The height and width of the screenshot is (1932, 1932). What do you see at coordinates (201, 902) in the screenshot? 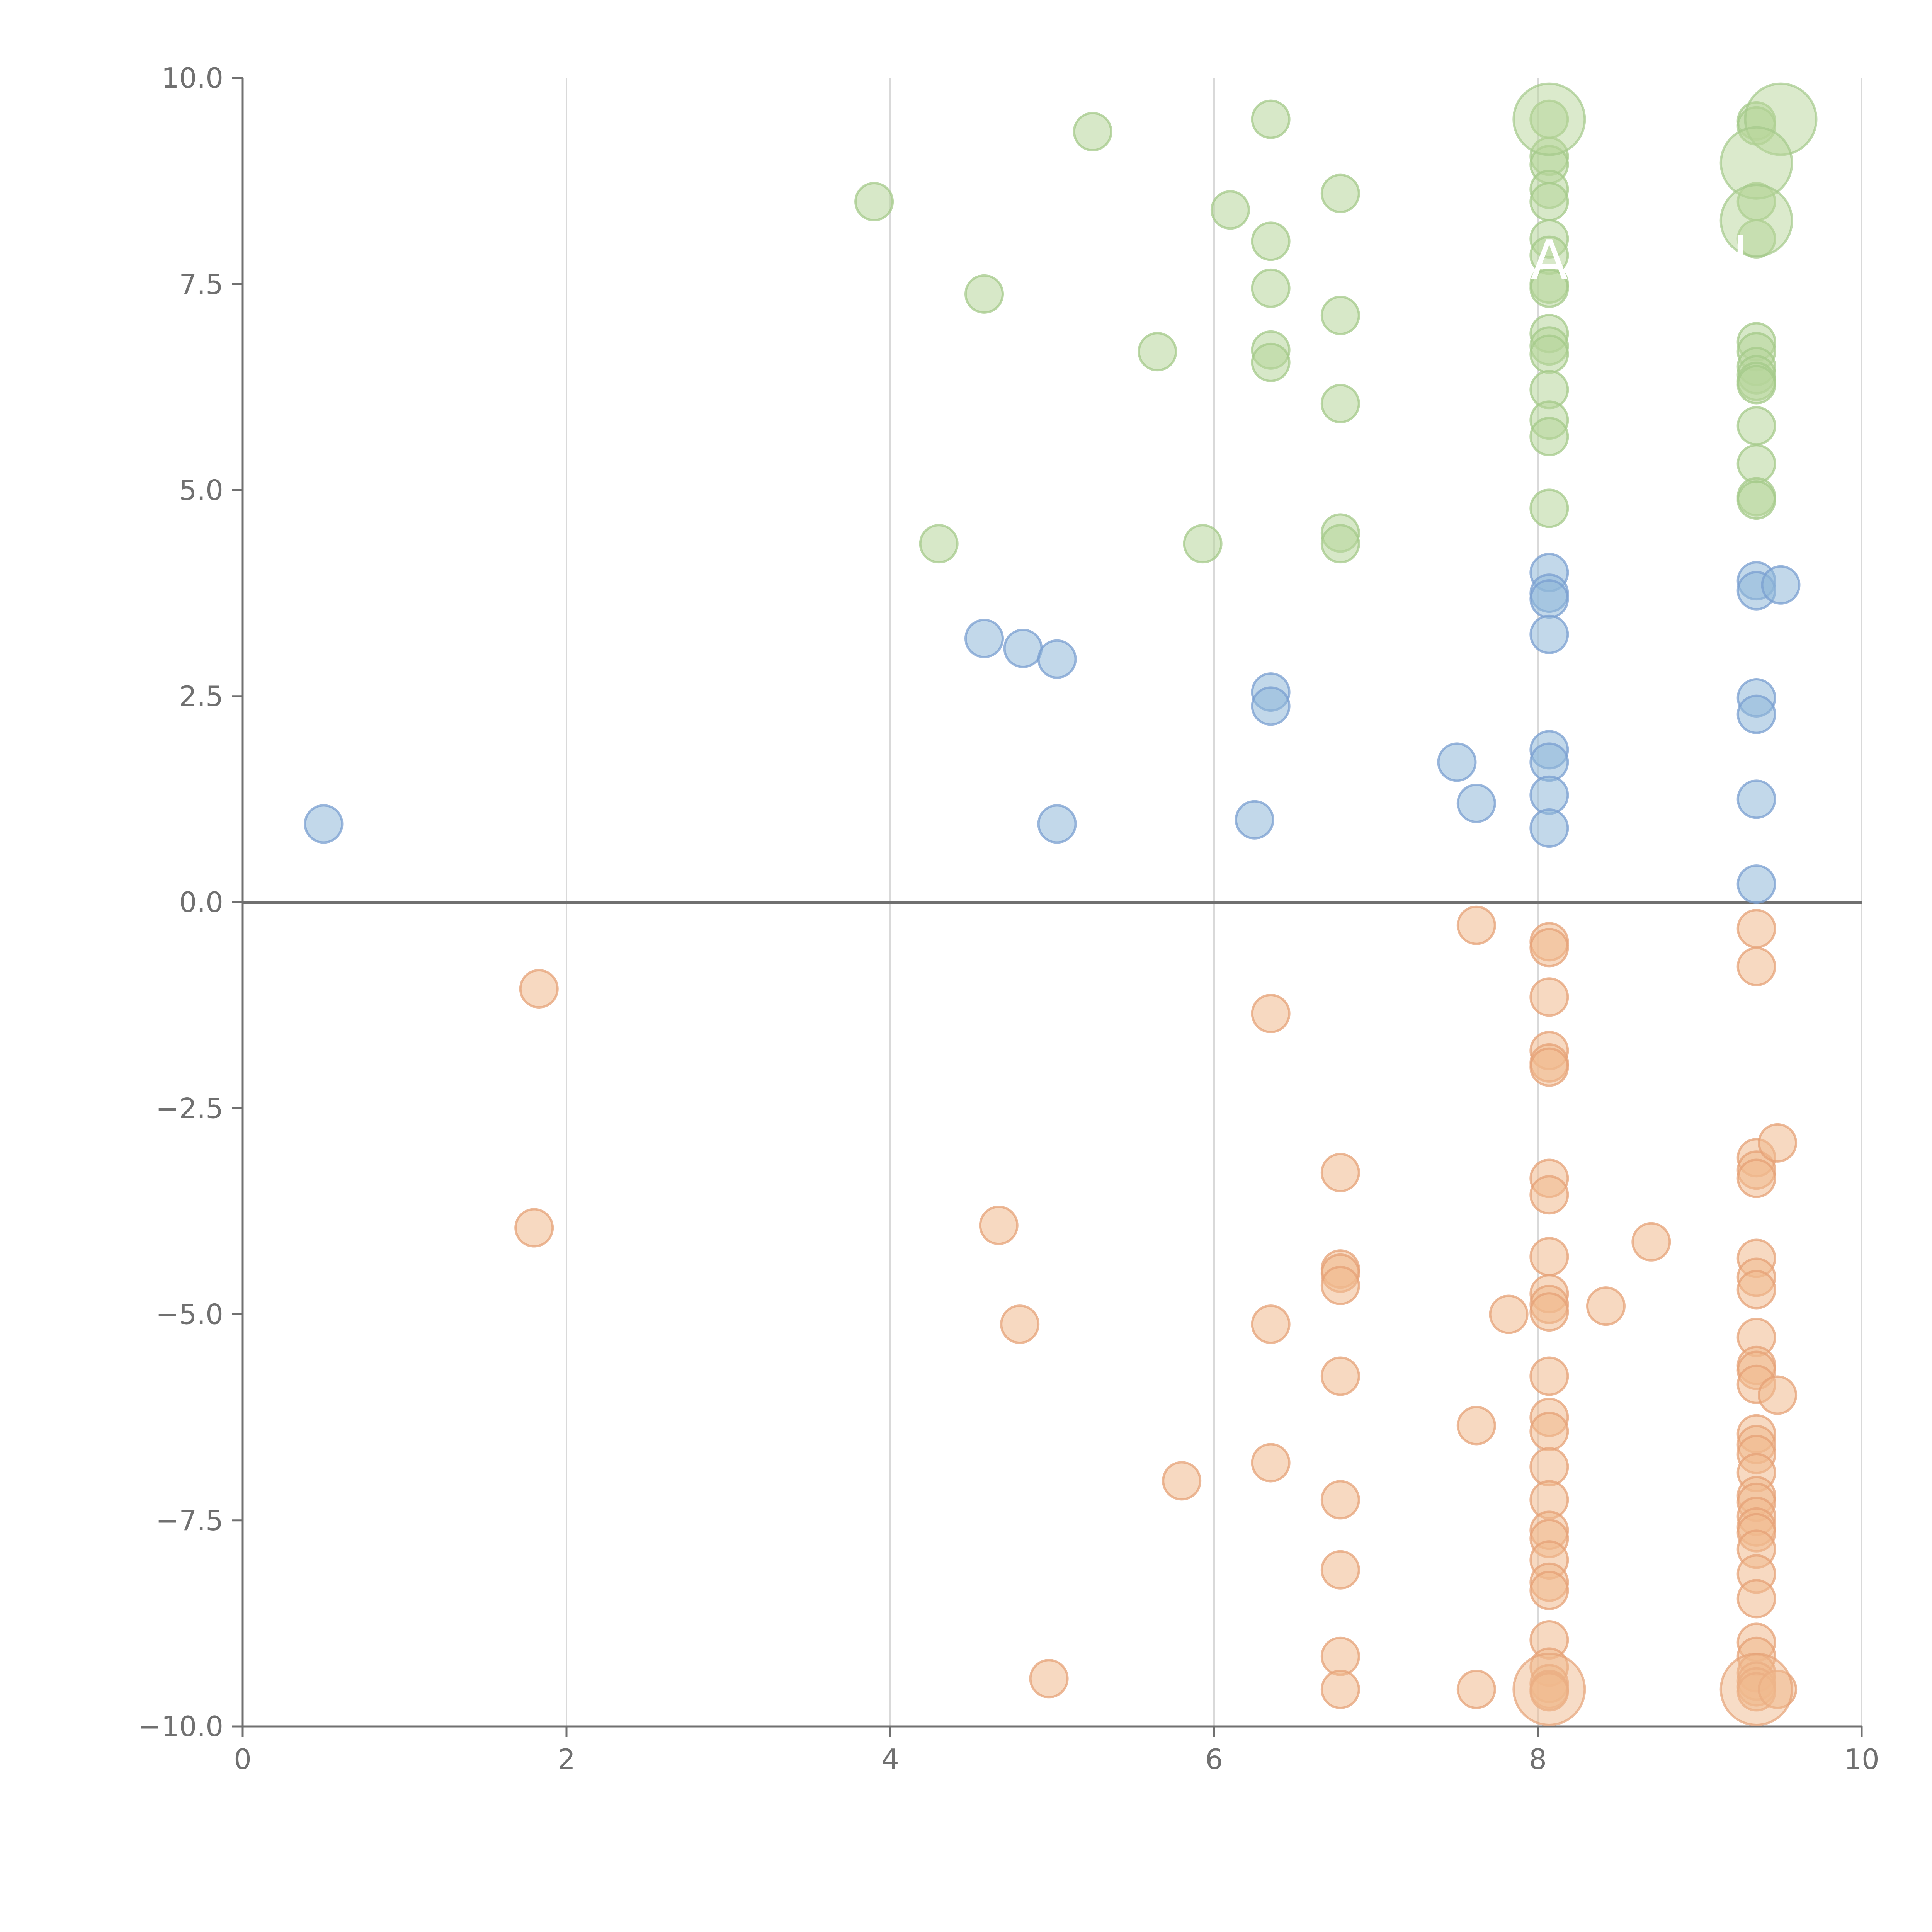
I see `y-tick-label: 0.0` at bounding box center [201, 902].